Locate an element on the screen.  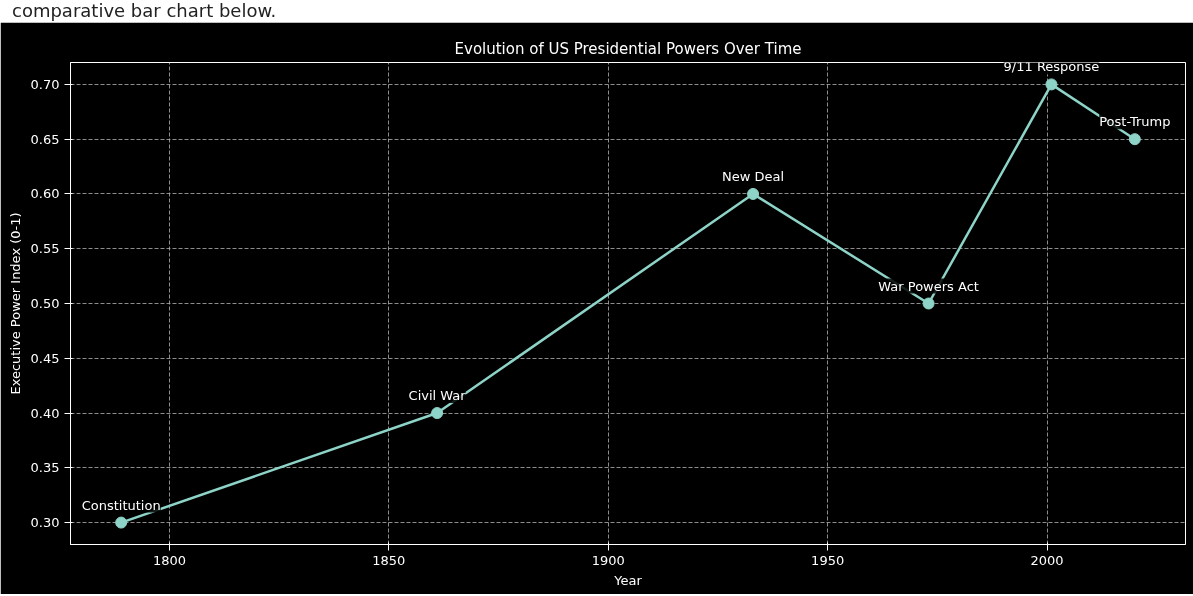
annotation: War Powers Act is located at coordinates (928, 286).